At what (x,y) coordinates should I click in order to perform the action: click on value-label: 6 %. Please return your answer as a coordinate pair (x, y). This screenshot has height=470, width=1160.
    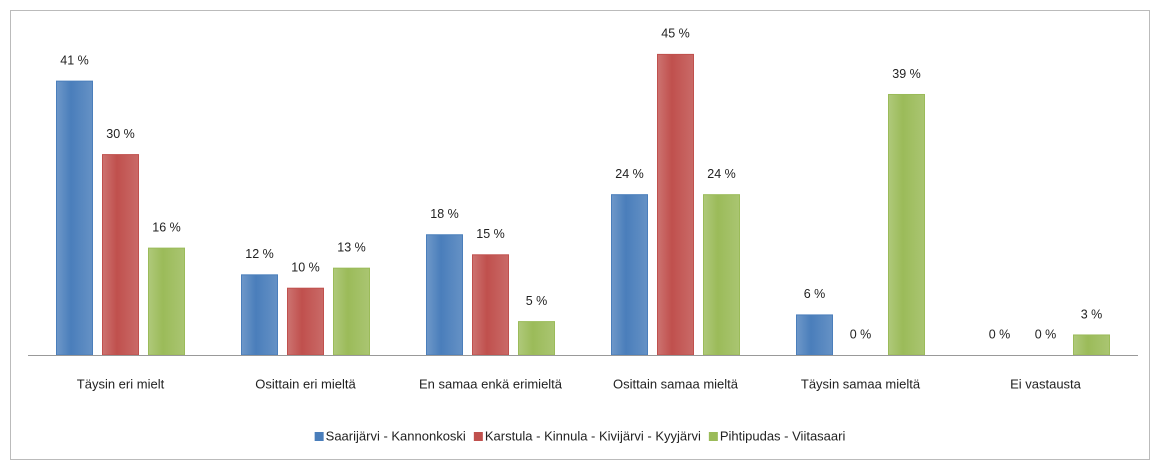
    Looking at the image, I should click on (815, 294).